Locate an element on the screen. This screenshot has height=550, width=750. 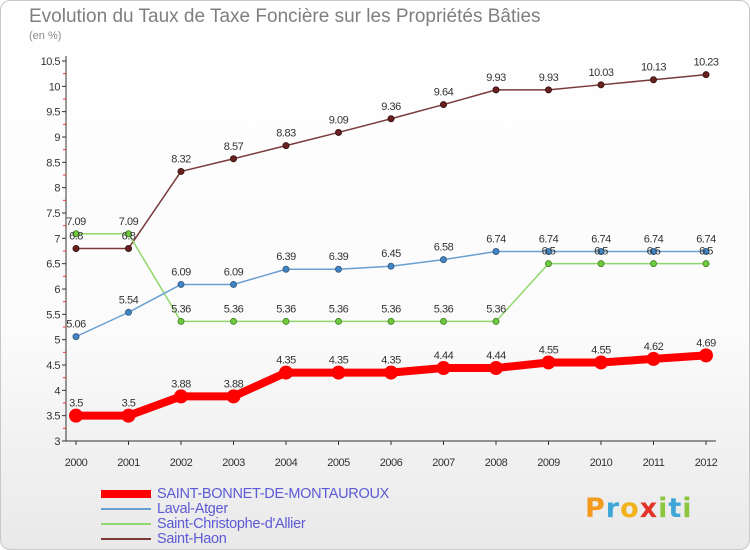
x-tick-label: 2012 is located at coordinates (706, 463).